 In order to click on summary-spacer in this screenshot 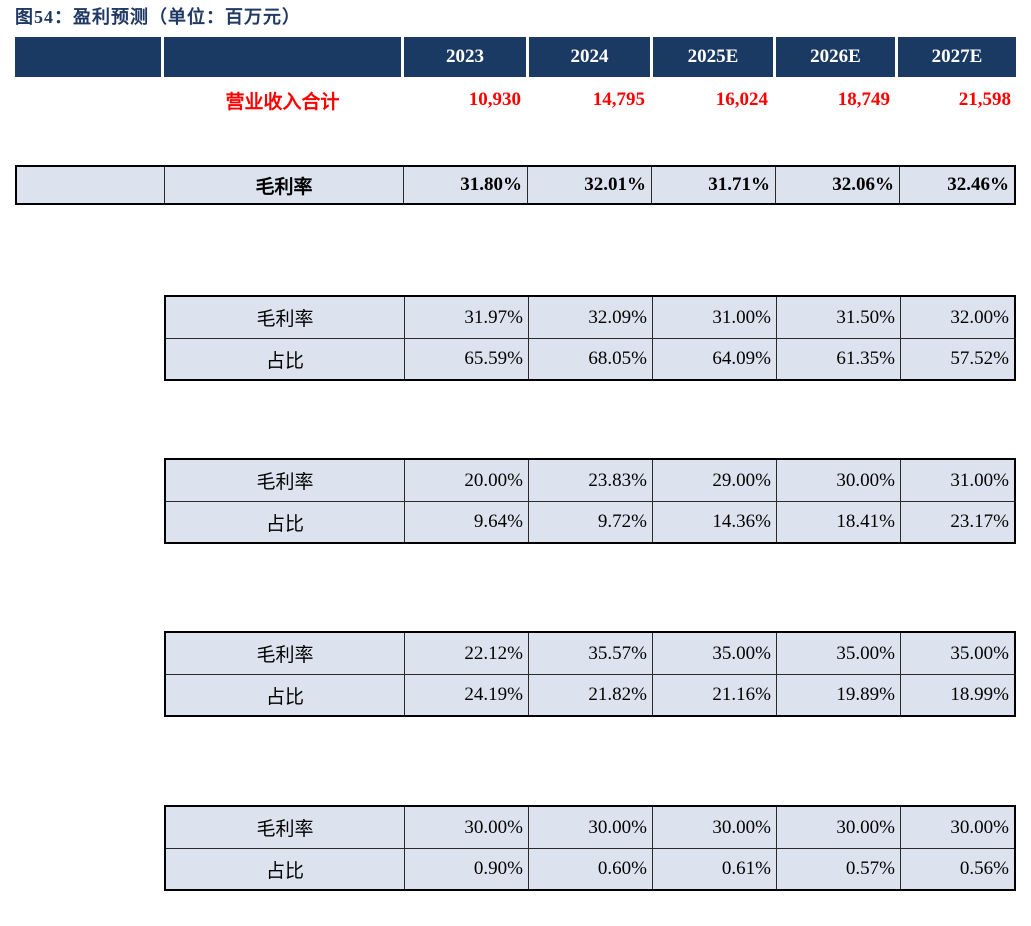, I will do `click(90, 185)`.